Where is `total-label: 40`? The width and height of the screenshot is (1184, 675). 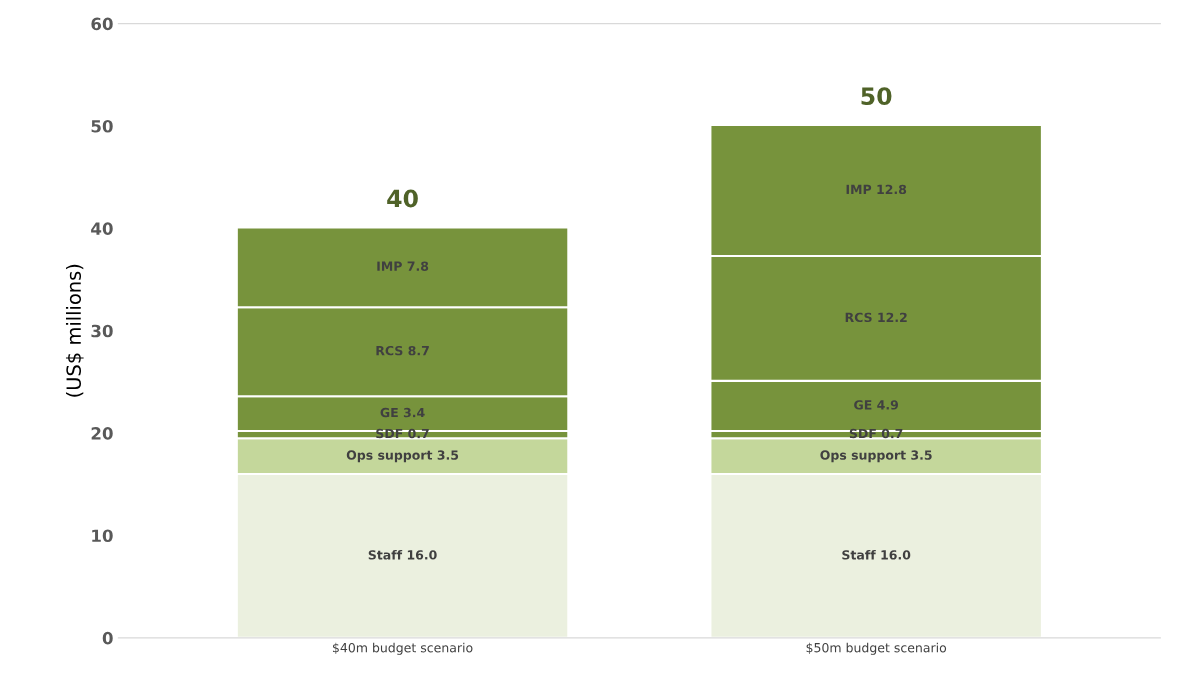
total-label: 40 is located at coordinates (402, 198).